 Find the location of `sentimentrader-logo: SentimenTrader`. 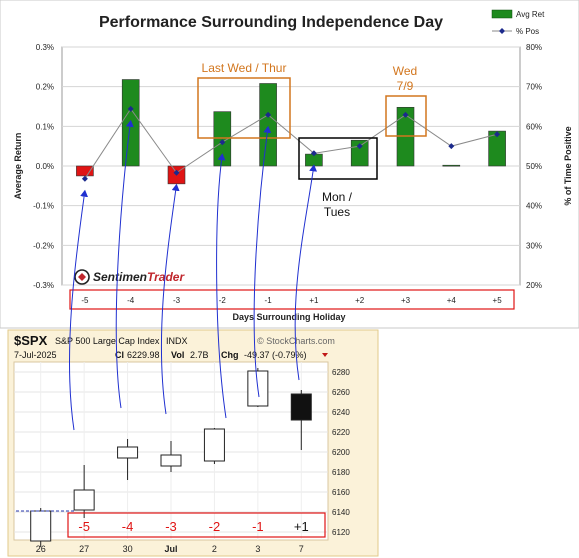

sentimentrader-logo: SentimenTrader is located at coordinates (129, 277).